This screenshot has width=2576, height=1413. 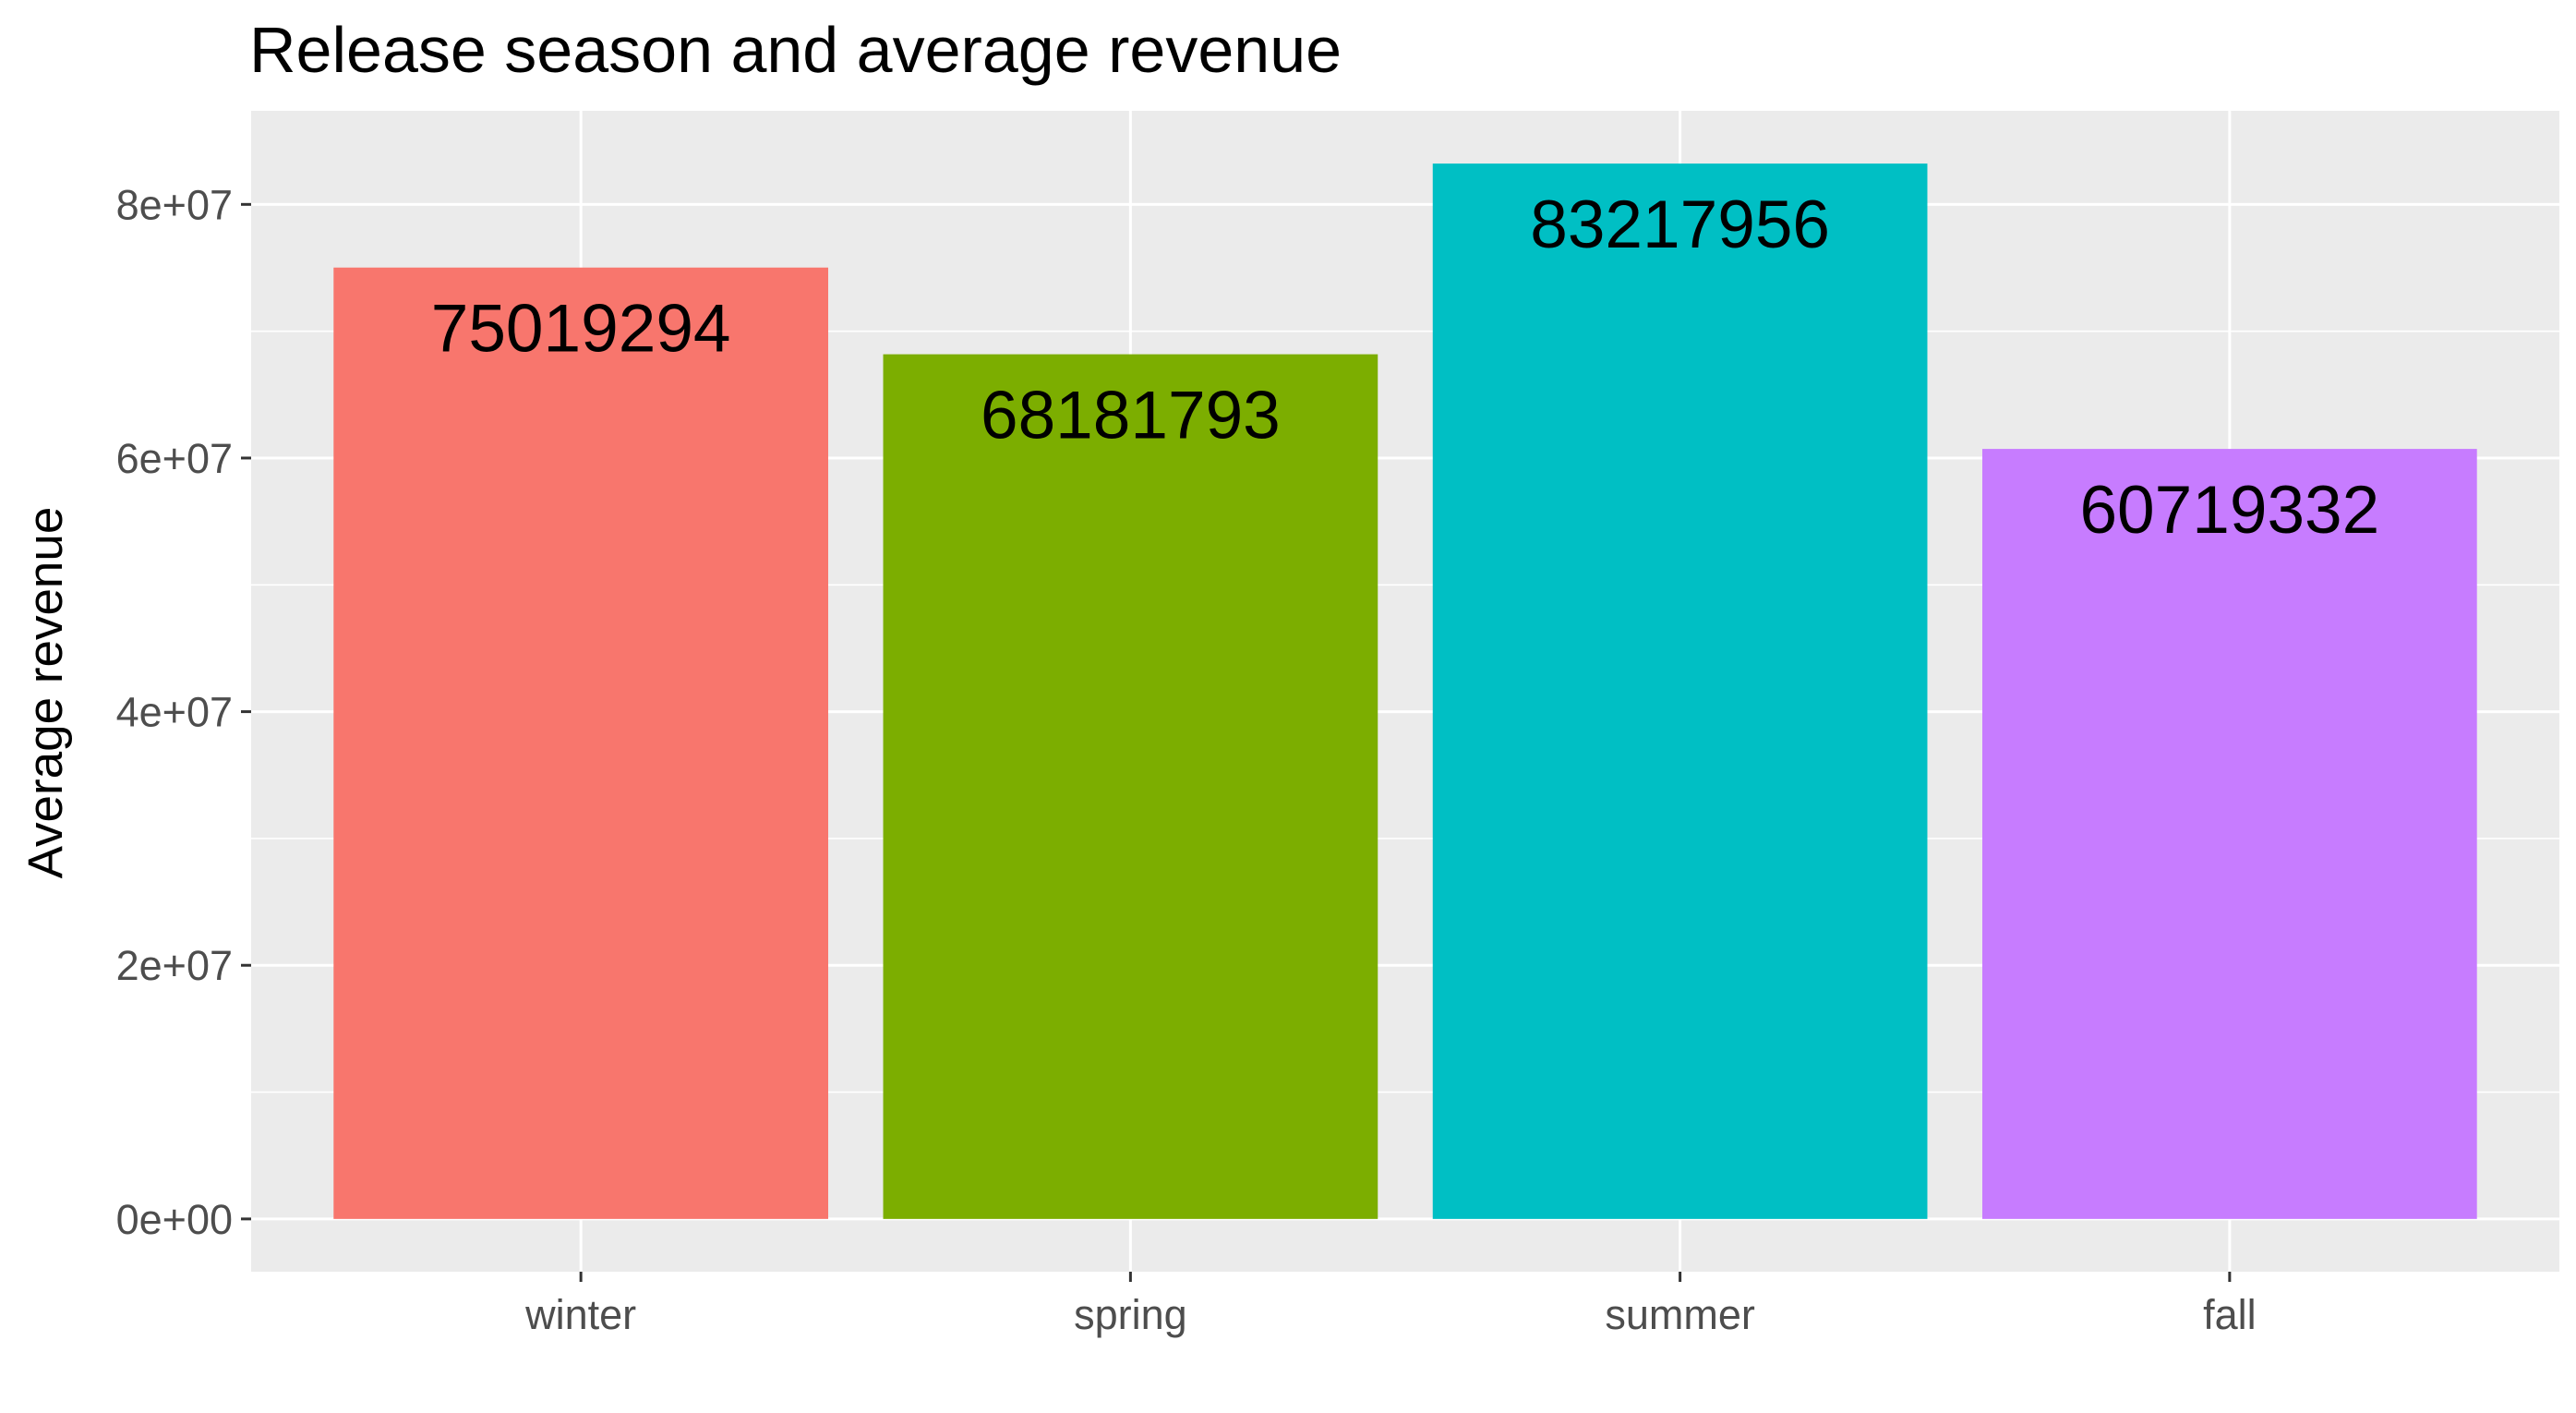 I want to click on x-axis: winter spring summer fall, so click(x=1390, y=1305).